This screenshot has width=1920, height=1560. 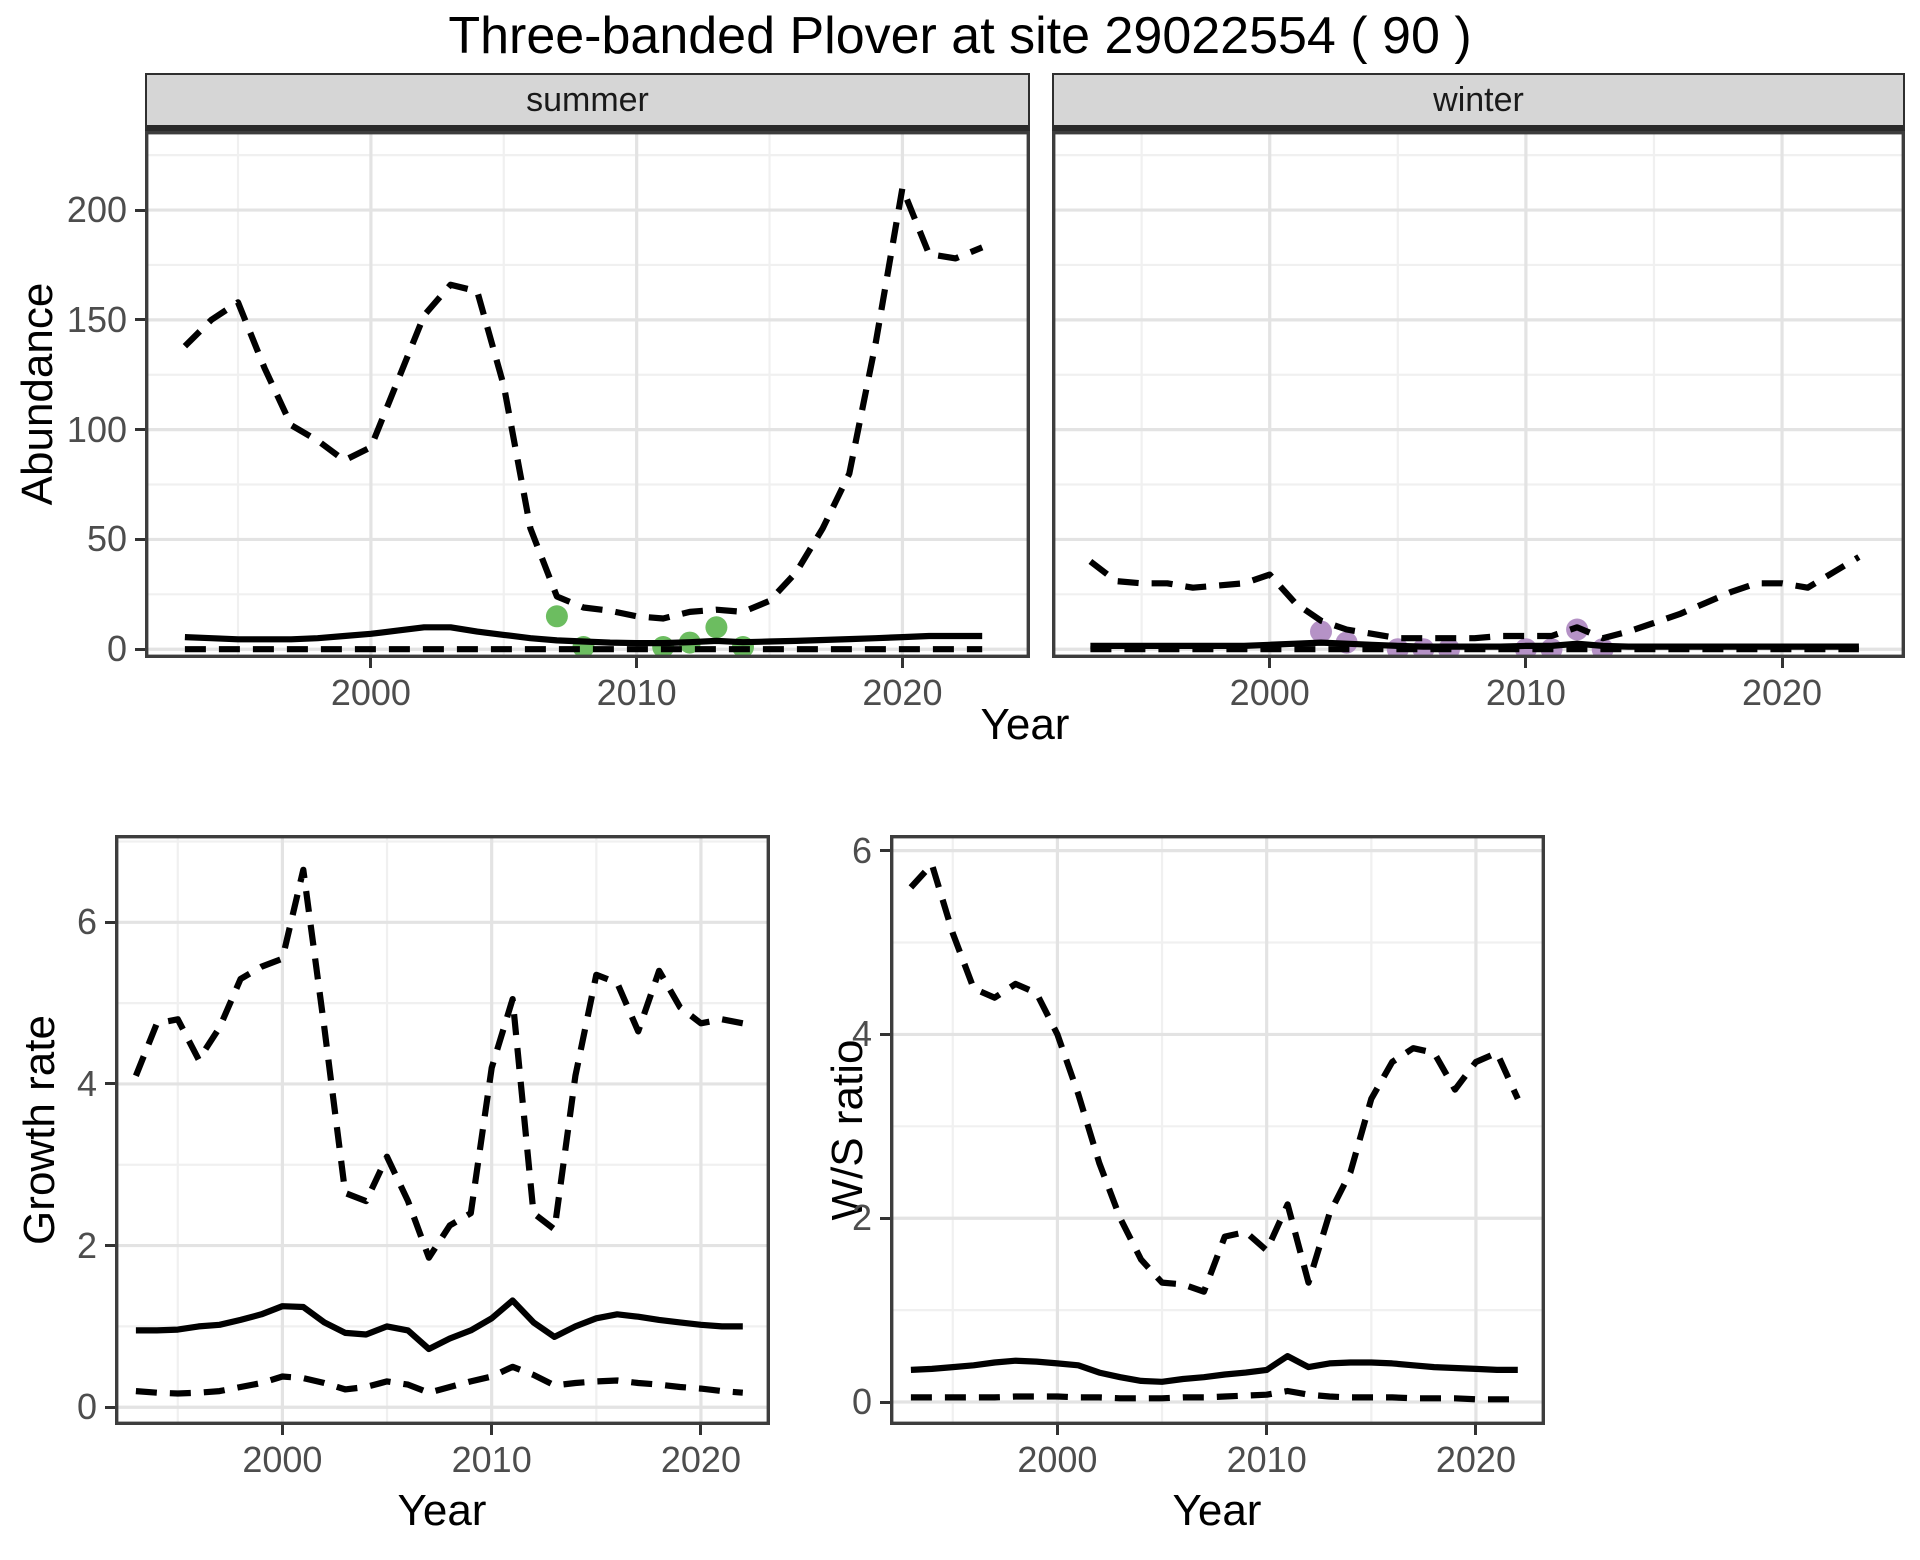 I want to click on year-axis-title-bottom-left: Year, so click(x=442, y=1510).